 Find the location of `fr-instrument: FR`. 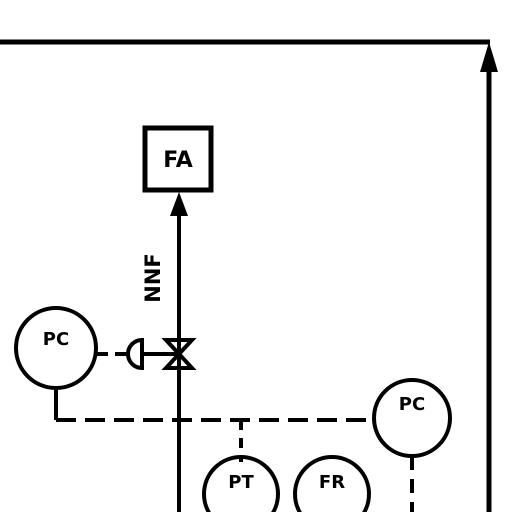

fr-instrument: FR is located at coordinates (332, 486).